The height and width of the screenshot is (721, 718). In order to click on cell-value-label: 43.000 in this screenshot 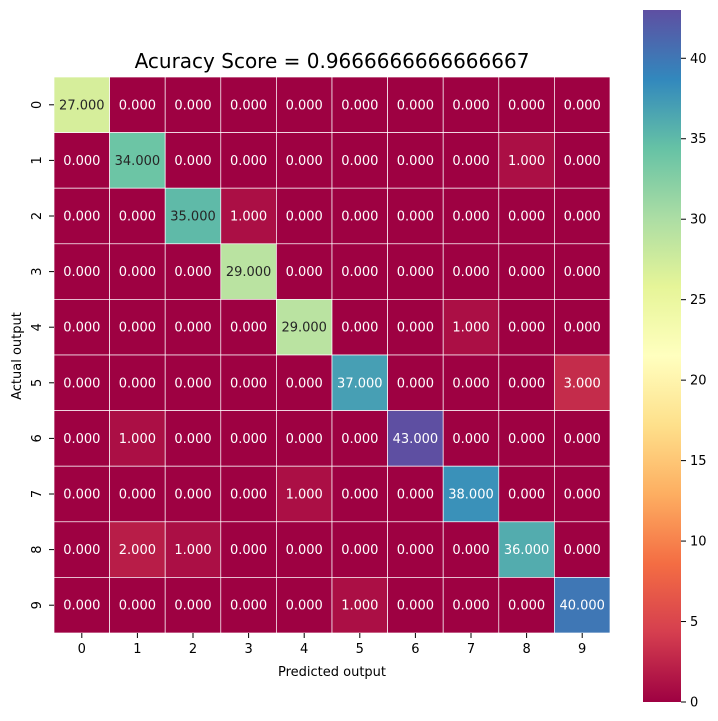, I will do `click(416, 439)`.